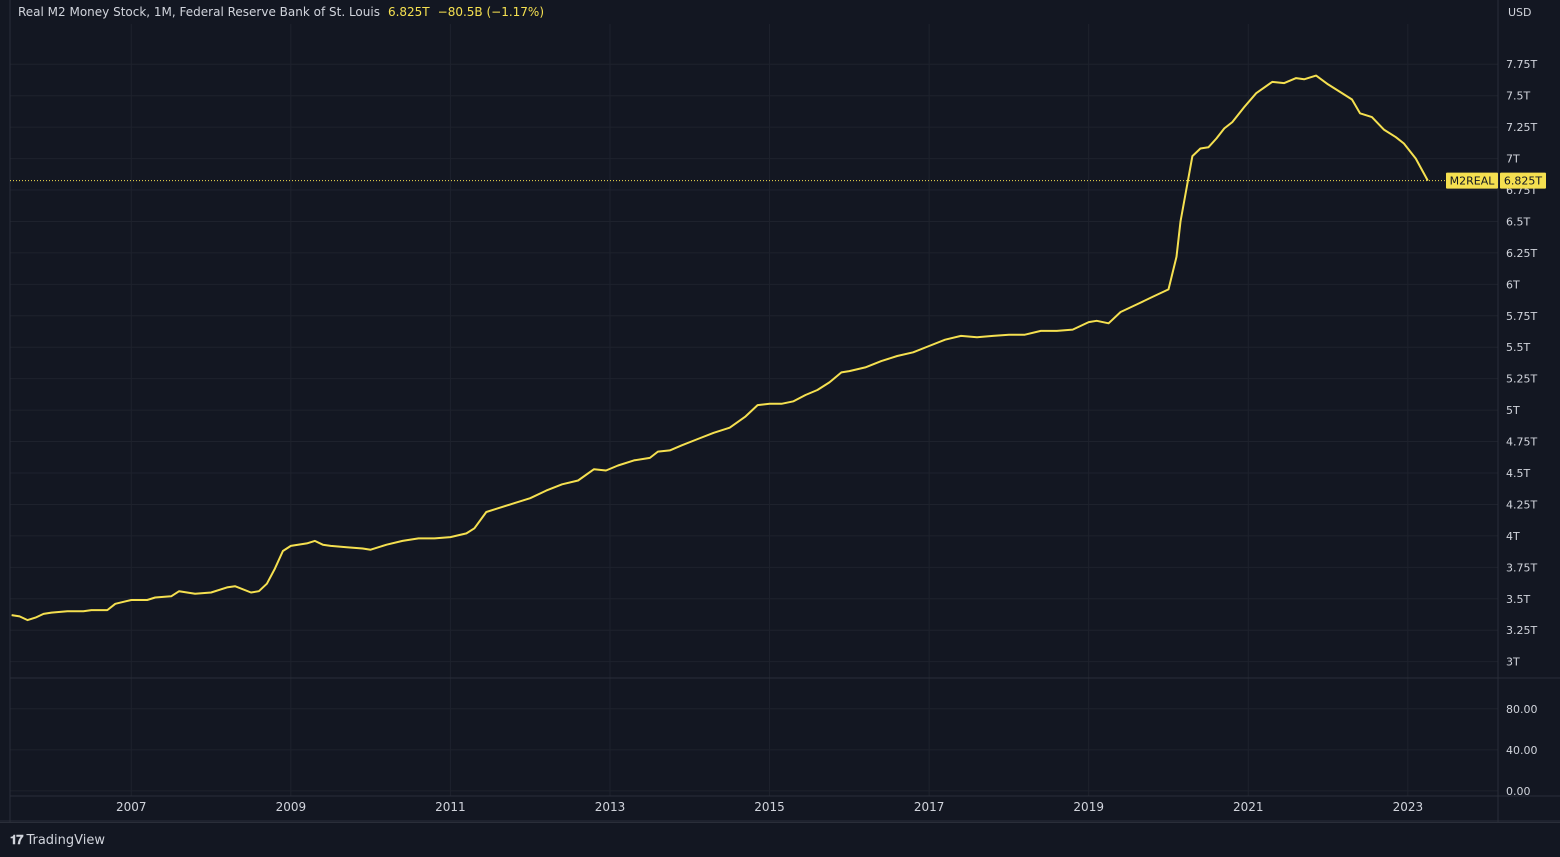 This screenshot has width=1560, height=857. What do you see at coordinates (131, 807) in the screenshot?
I see `x-tick-label: 2007` at bounding box center [131, 807].